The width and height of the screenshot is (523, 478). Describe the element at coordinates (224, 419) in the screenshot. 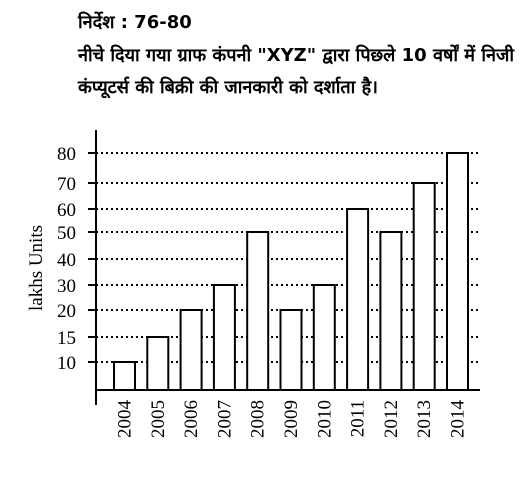

I see `x-tick-label: 2007` at that location.